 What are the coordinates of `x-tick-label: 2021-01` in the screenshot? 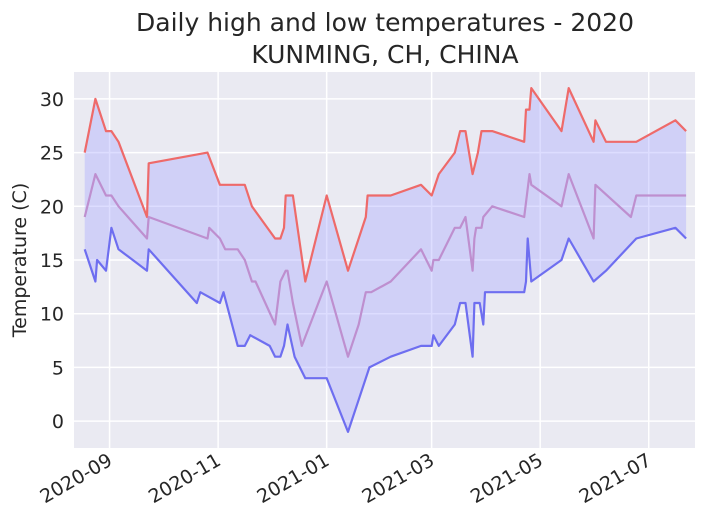 It's located at (293, 478).